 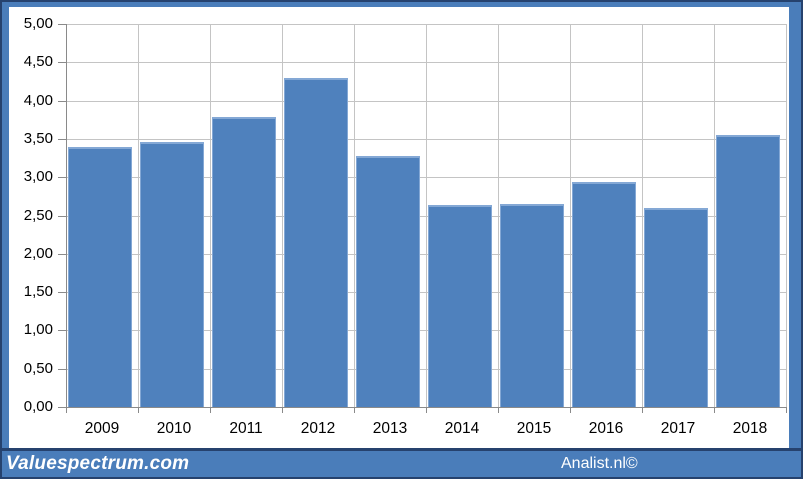 What do you see at coordinates (38, 176) in the screenshot?
I see `y-axis-label: 3,00` at bounding box center [38, 176].